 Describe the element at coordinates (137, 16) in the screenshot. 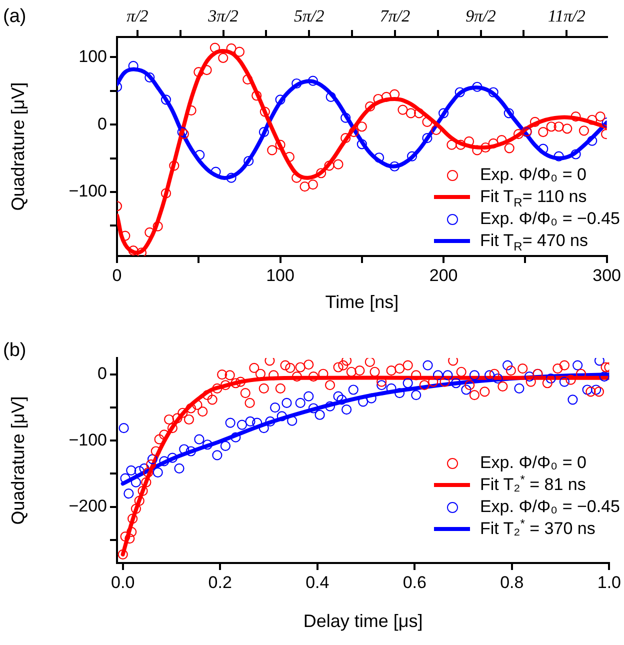

I see `x2-tick-label: π/2` at that location.